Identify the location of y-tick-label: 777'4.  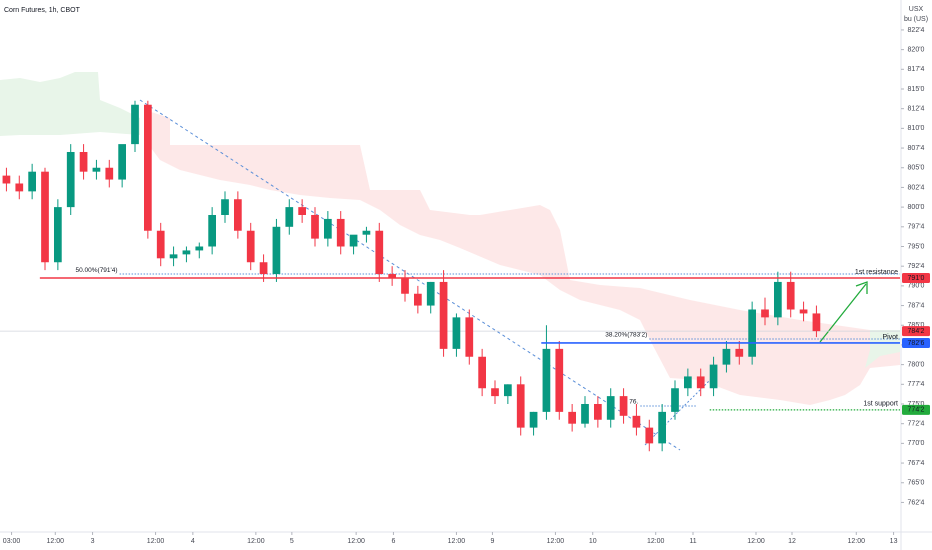
(916, 384).